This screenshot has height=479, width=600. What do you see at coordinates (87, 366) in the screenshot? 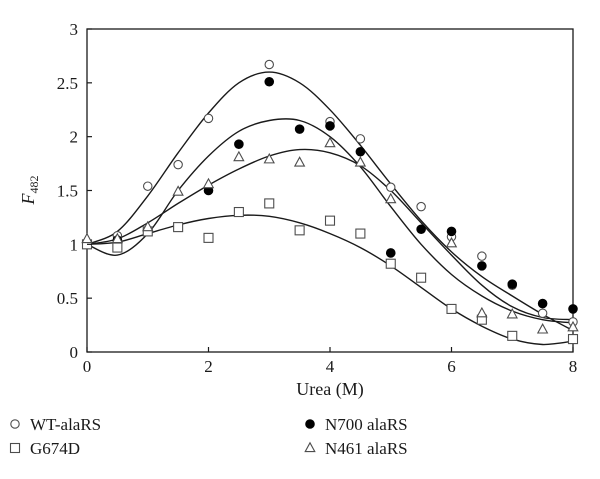
I see `x-tick-label: 0` at bounding box center [87, 366].